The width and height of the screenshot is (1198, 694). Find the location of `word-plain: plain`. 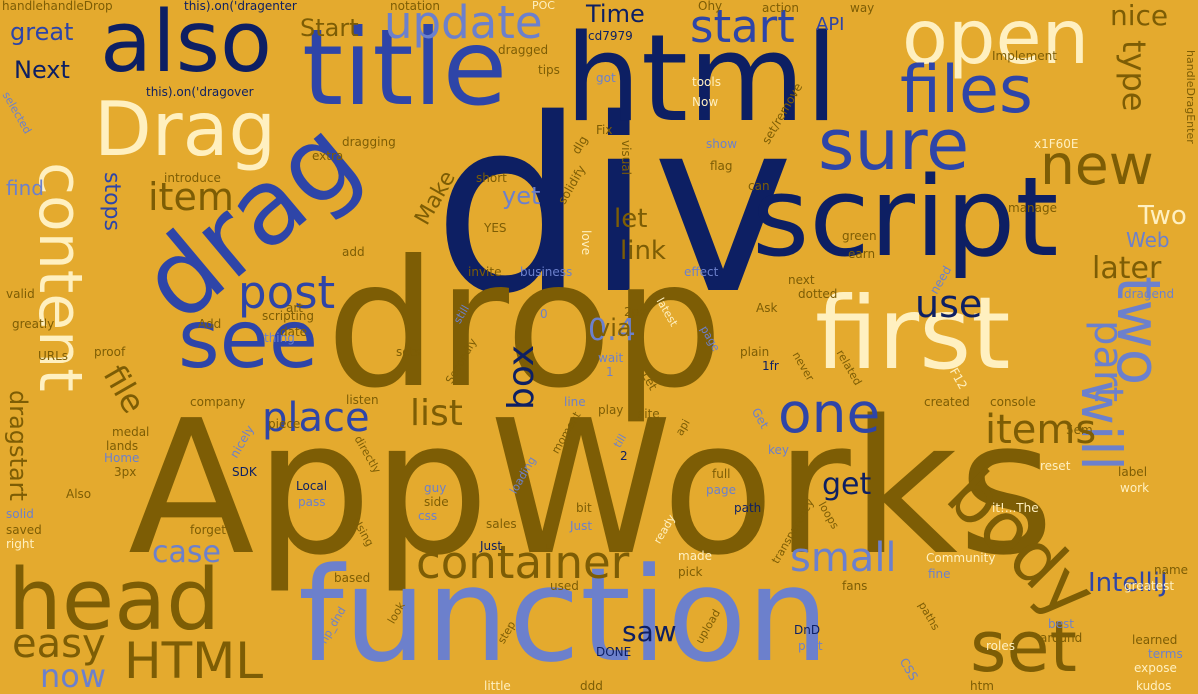

word-plain: plain is located at coordinates (755, 352).